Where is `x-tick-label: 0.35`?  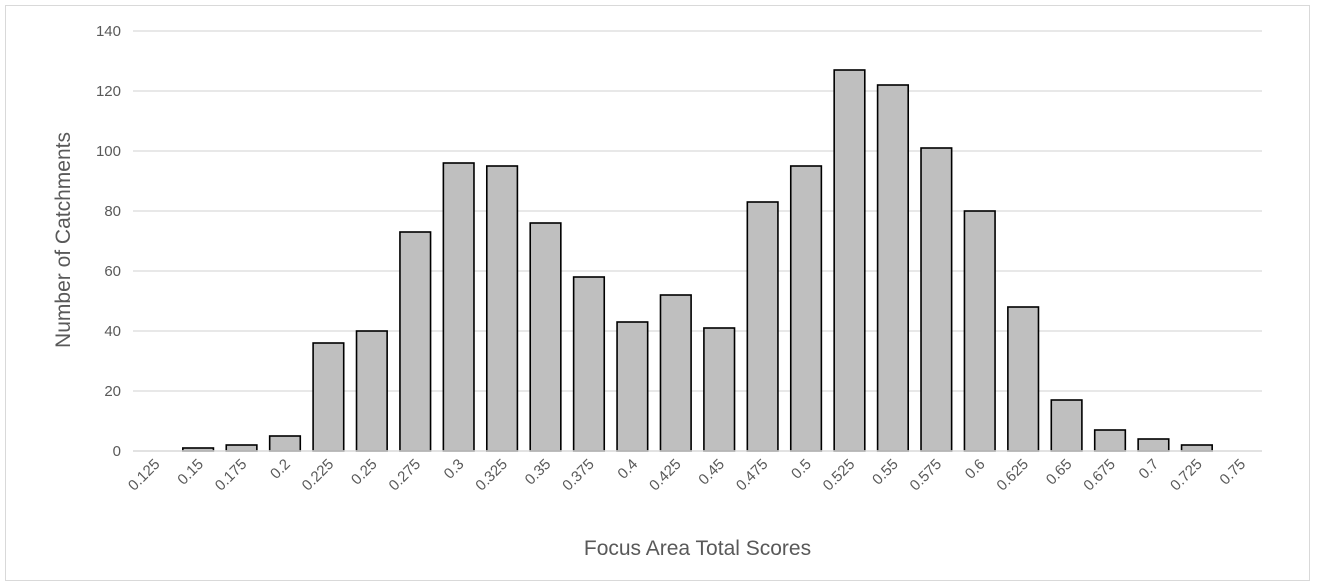 x-tick-label: 0.35 is located at coordinates (538, 472).